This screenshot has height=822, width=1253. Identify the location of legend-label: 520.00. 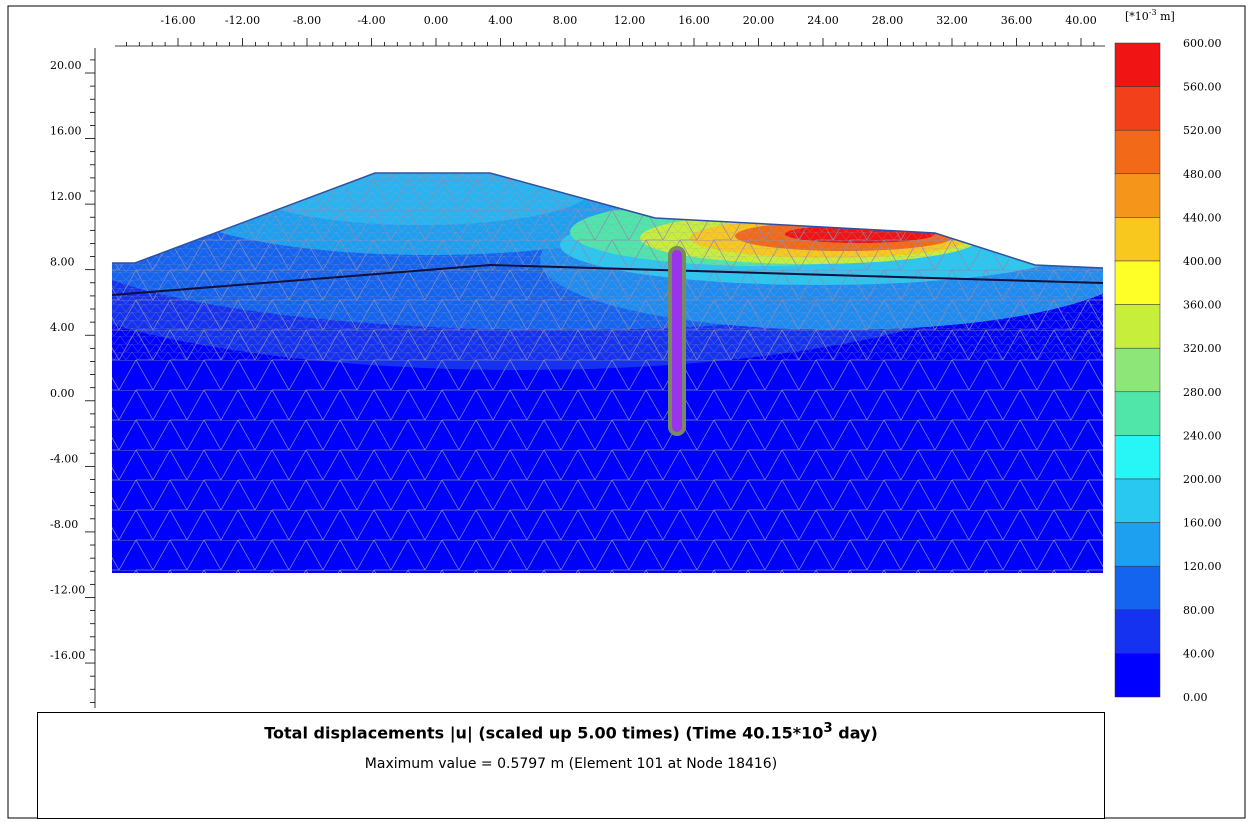
(1202, 130).